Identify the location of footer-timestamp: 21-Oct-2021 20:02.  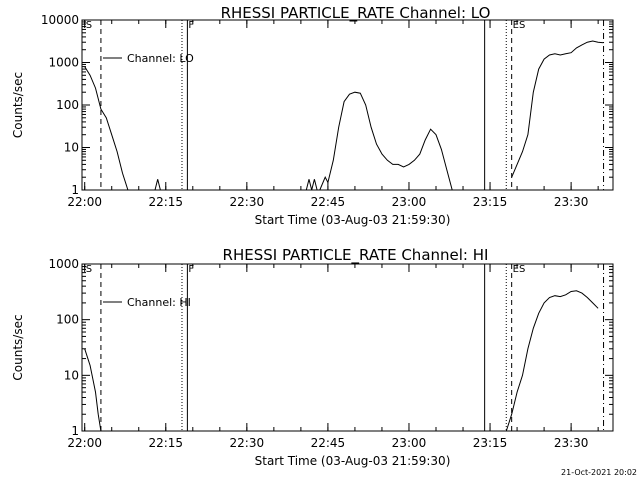
(599, 472).